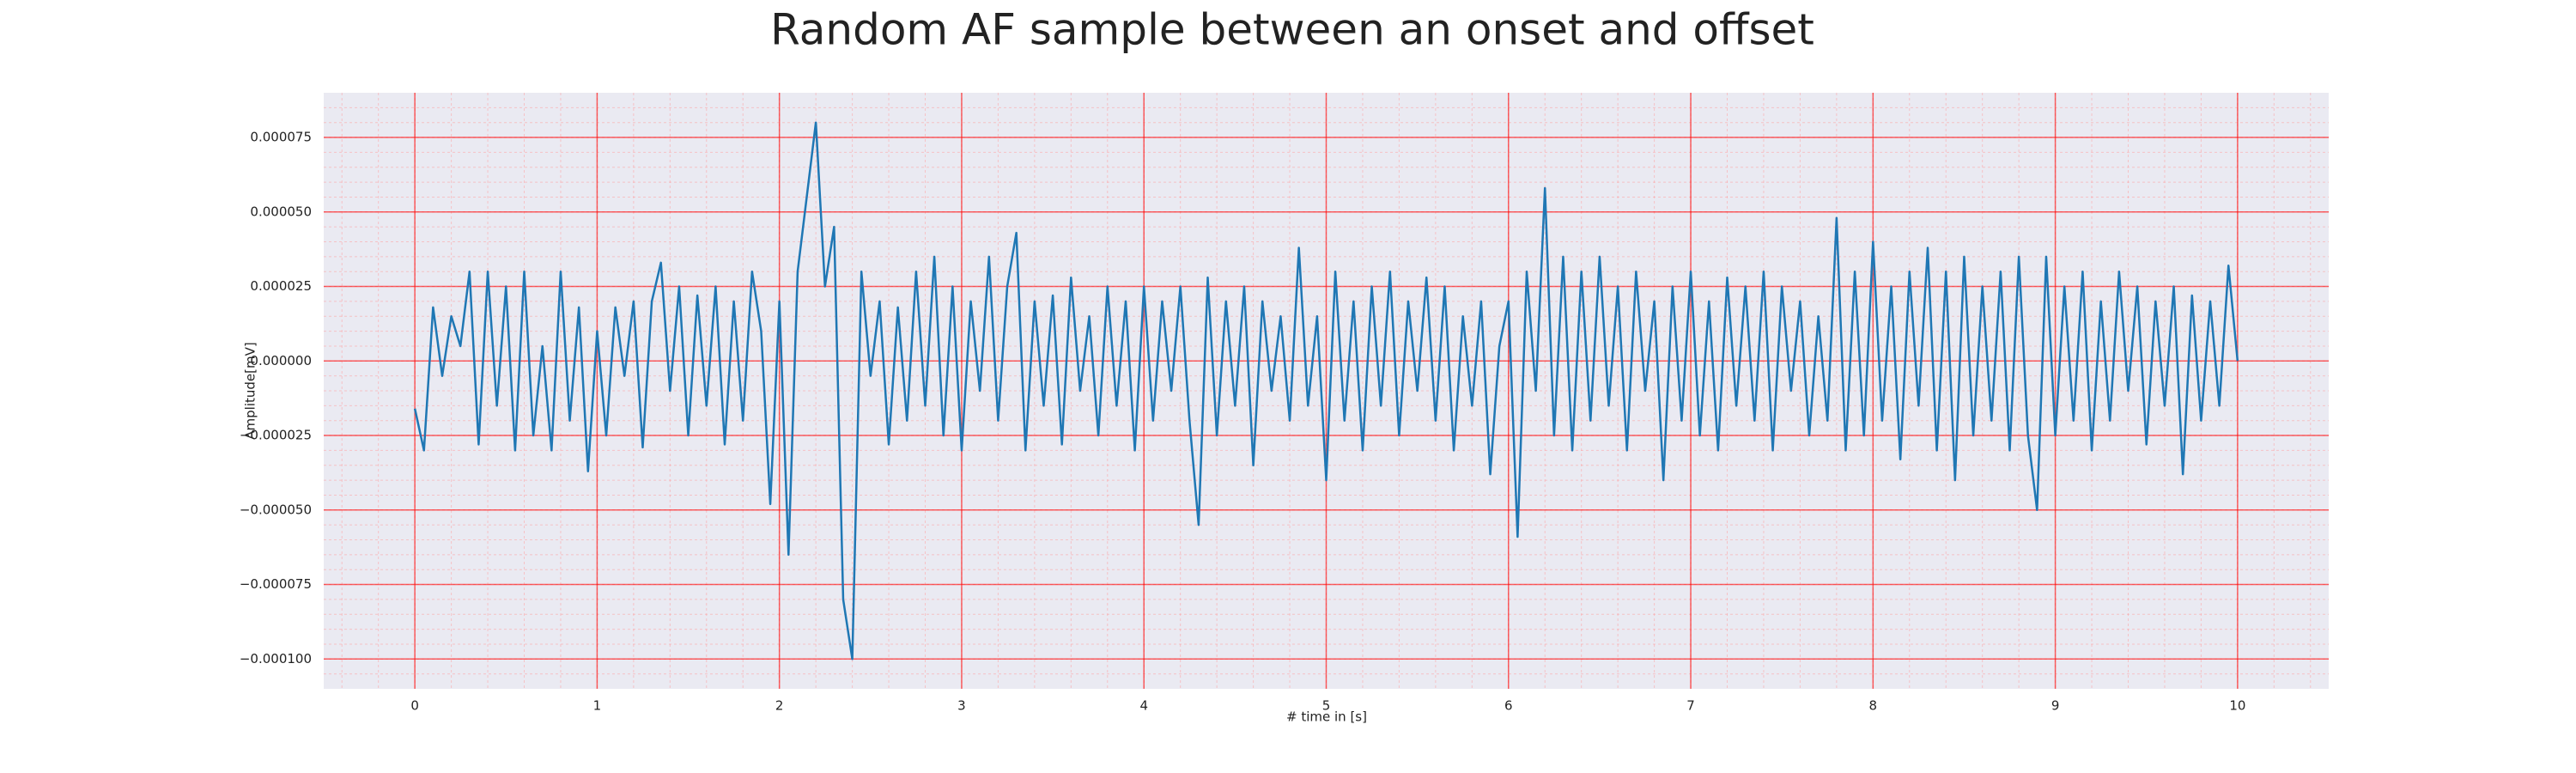  I want to click on y-tick-label: 0.000050, so click(281, 211).